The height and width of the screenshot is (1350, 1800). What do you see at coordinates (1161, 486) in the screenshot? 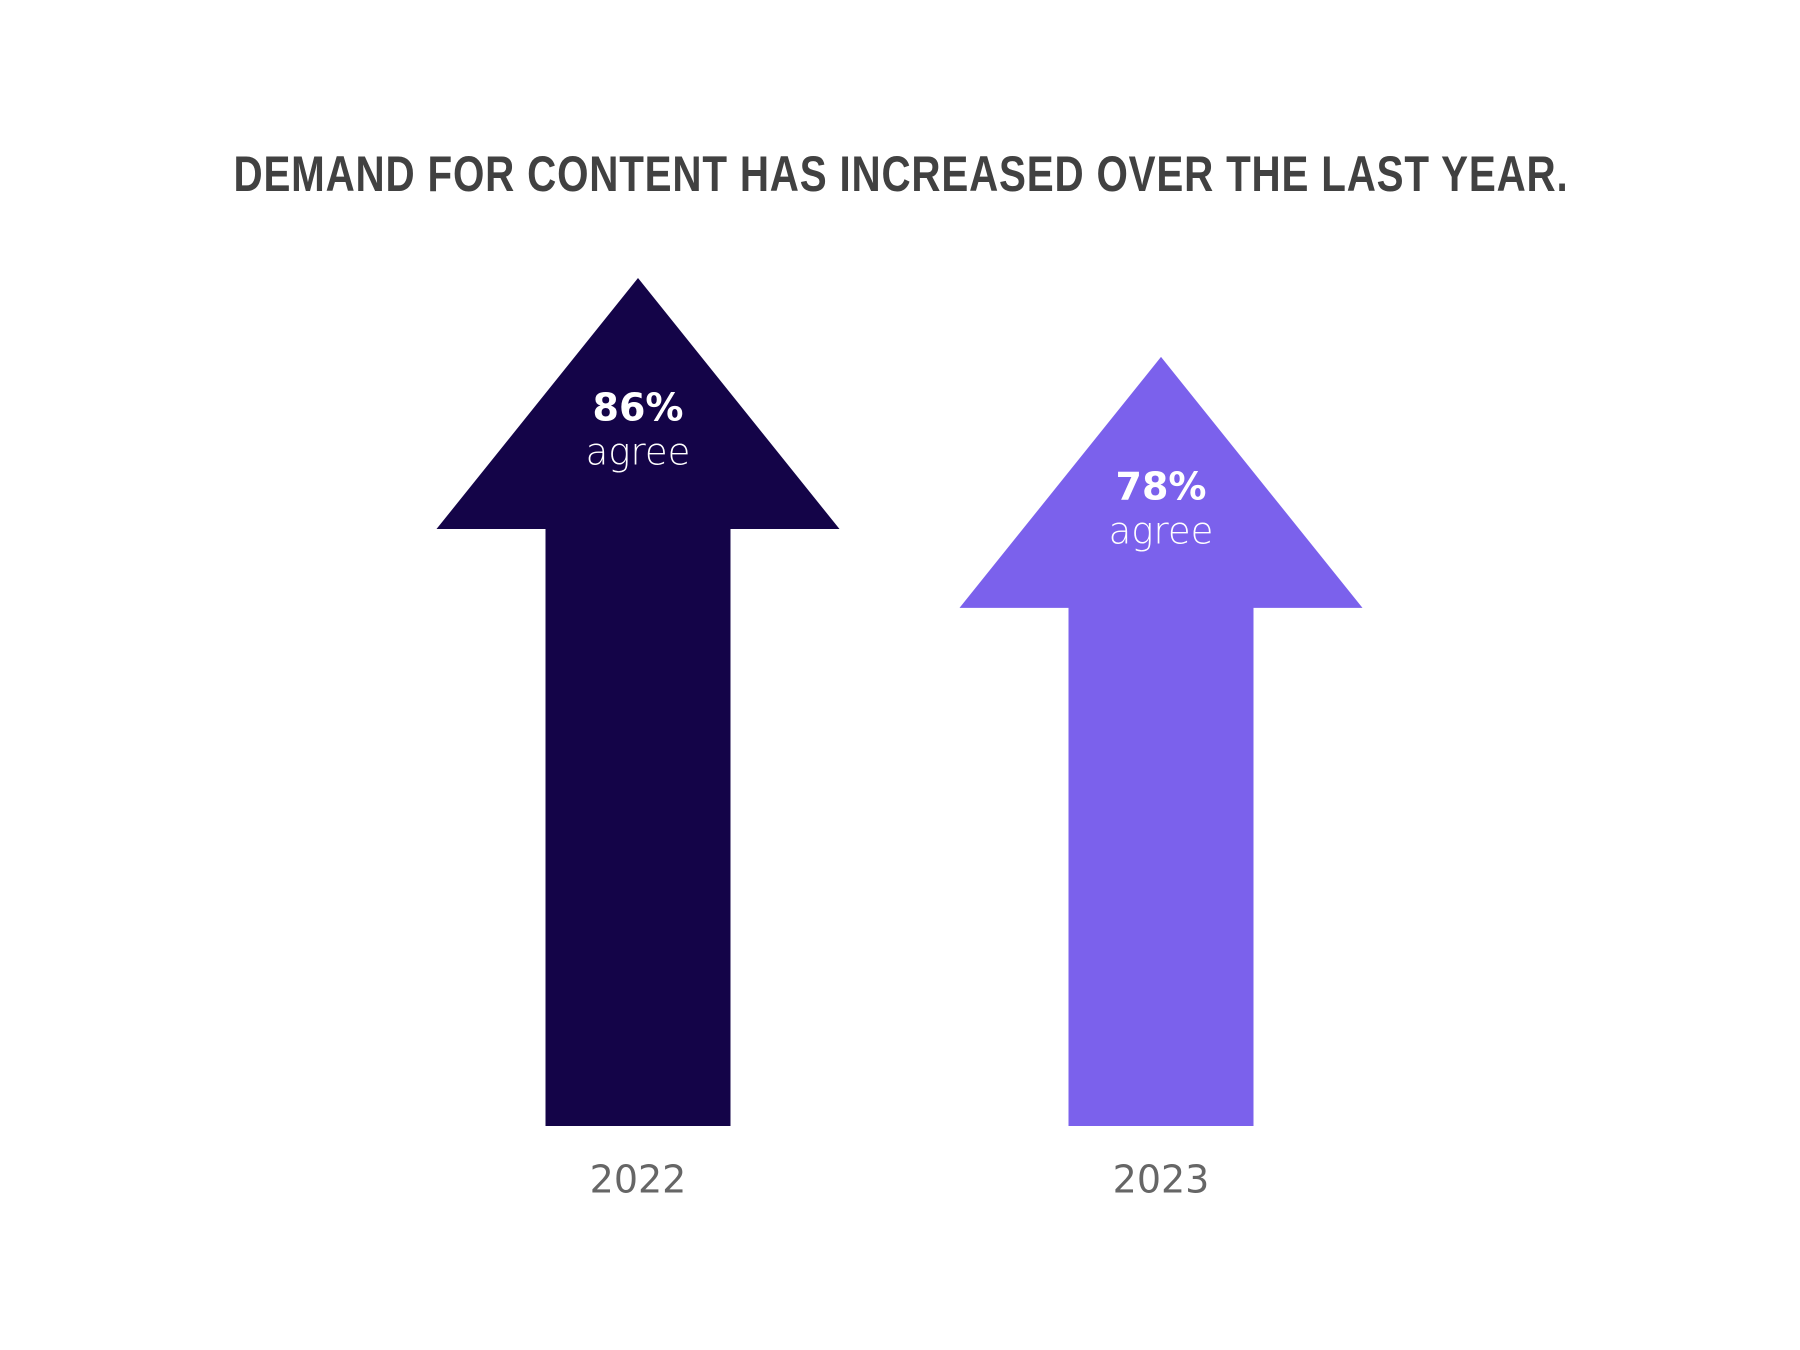
I see `value-label: 78%` at bounding box center [1161, 486].